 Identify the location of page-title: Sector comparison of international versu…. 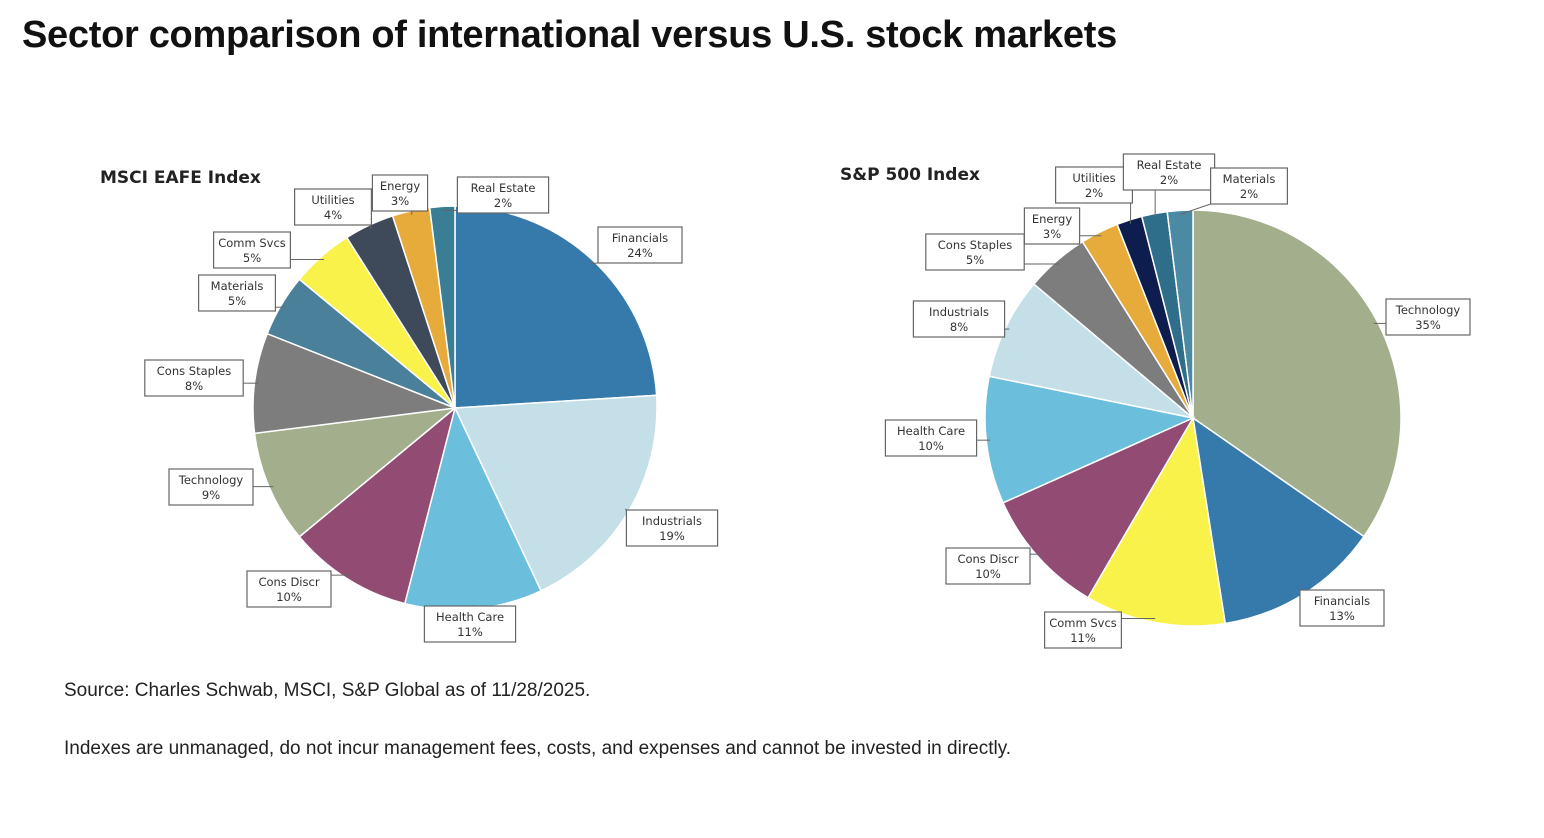
(569, 35).